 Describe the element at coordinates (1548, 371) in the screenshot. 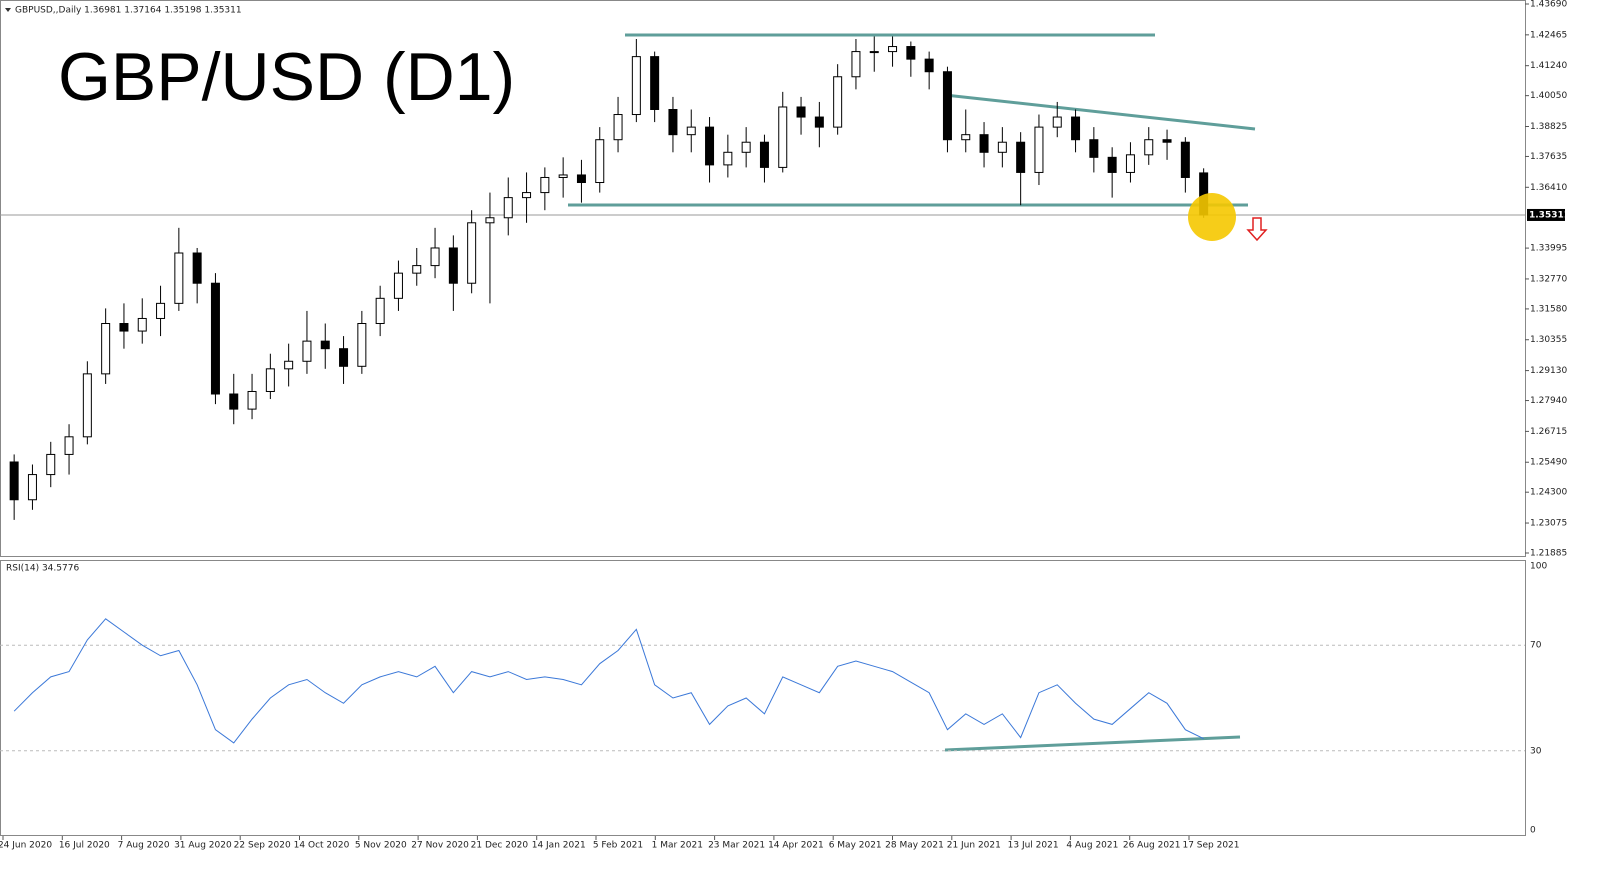

I see `y-tick-label: 1.29130` at that location.